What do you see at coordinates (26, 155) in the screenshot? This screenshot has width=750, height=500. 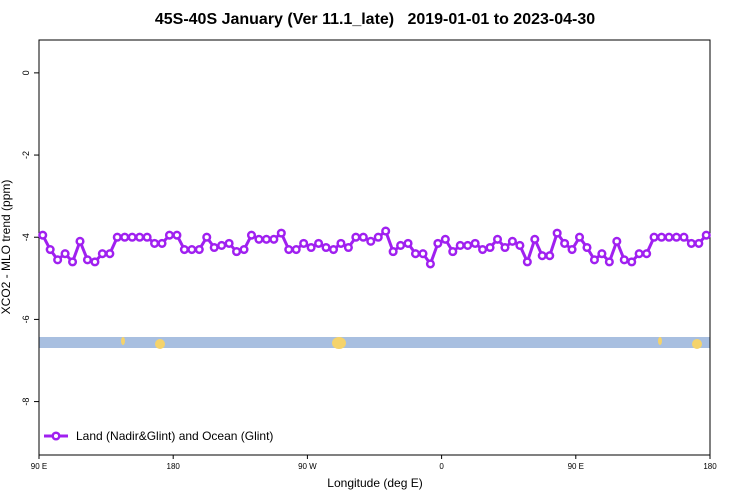 I see `y-tick-label: -2` at bounding box center [26, 155].